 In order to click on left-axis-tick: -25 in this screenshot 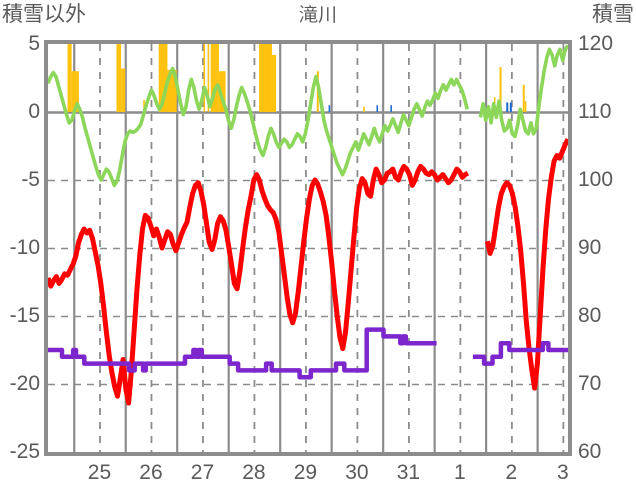, I will do `click(24, 451)`.